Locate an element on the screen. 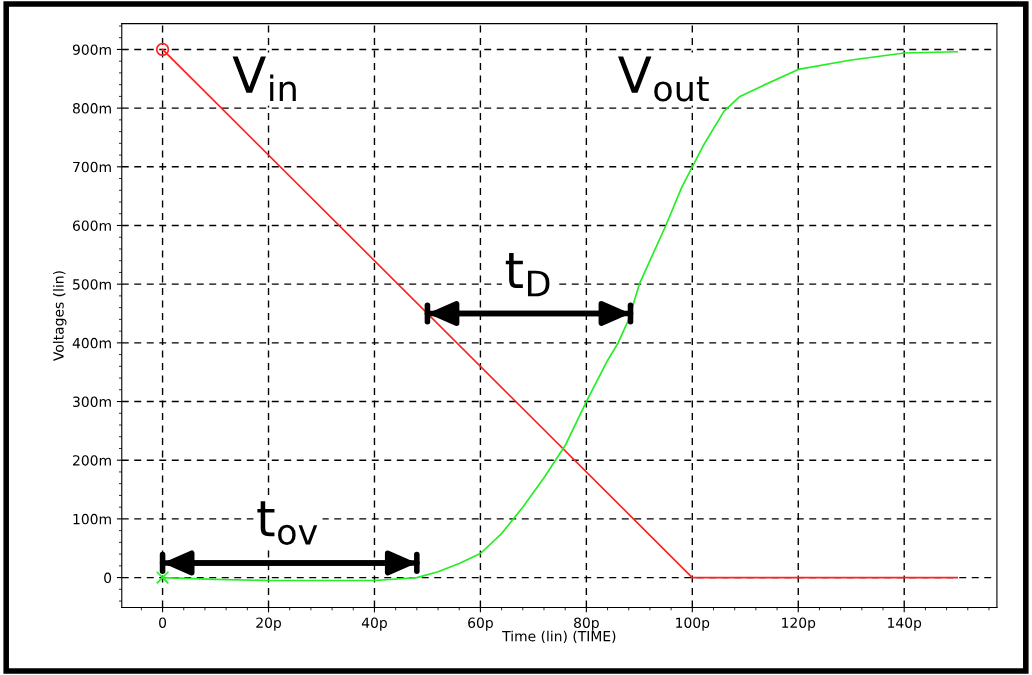 This screenshot has height=675, width=1032. y-tick-label: 600m is located at coordinates (91, 225).